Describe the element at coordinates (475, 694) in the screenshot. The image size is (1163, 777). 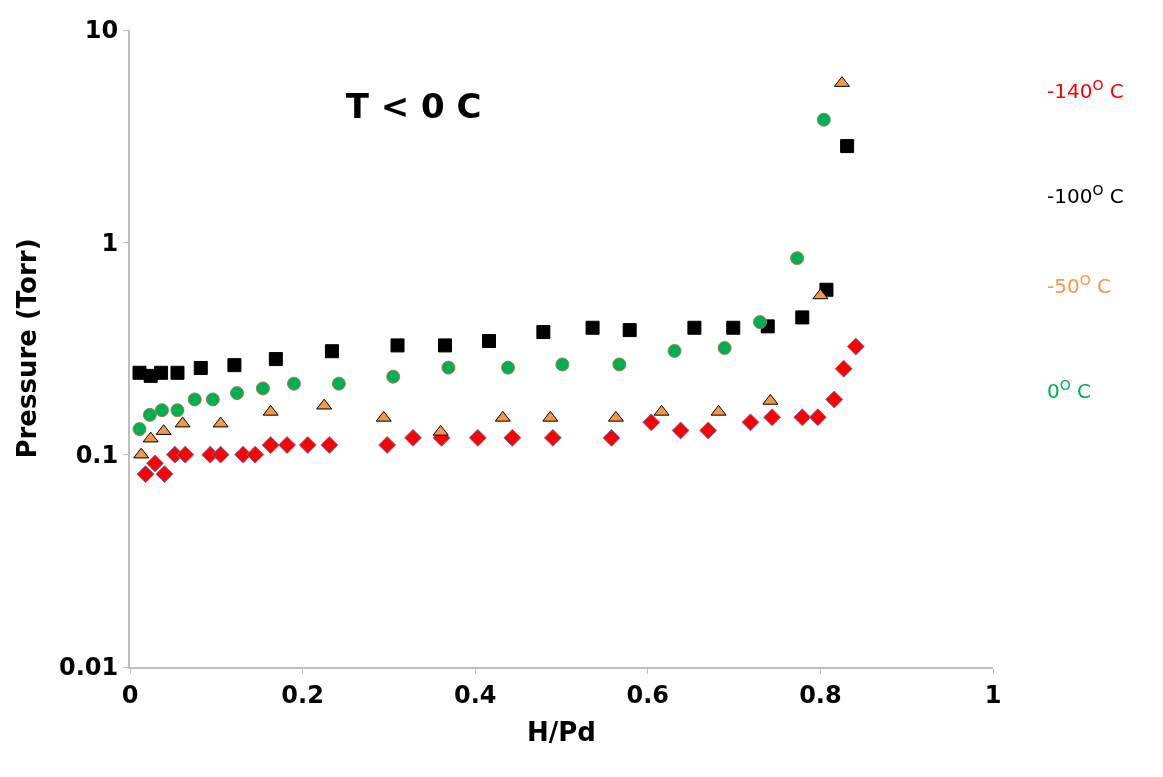
I see `x-tick-label: 0.4` at that location.